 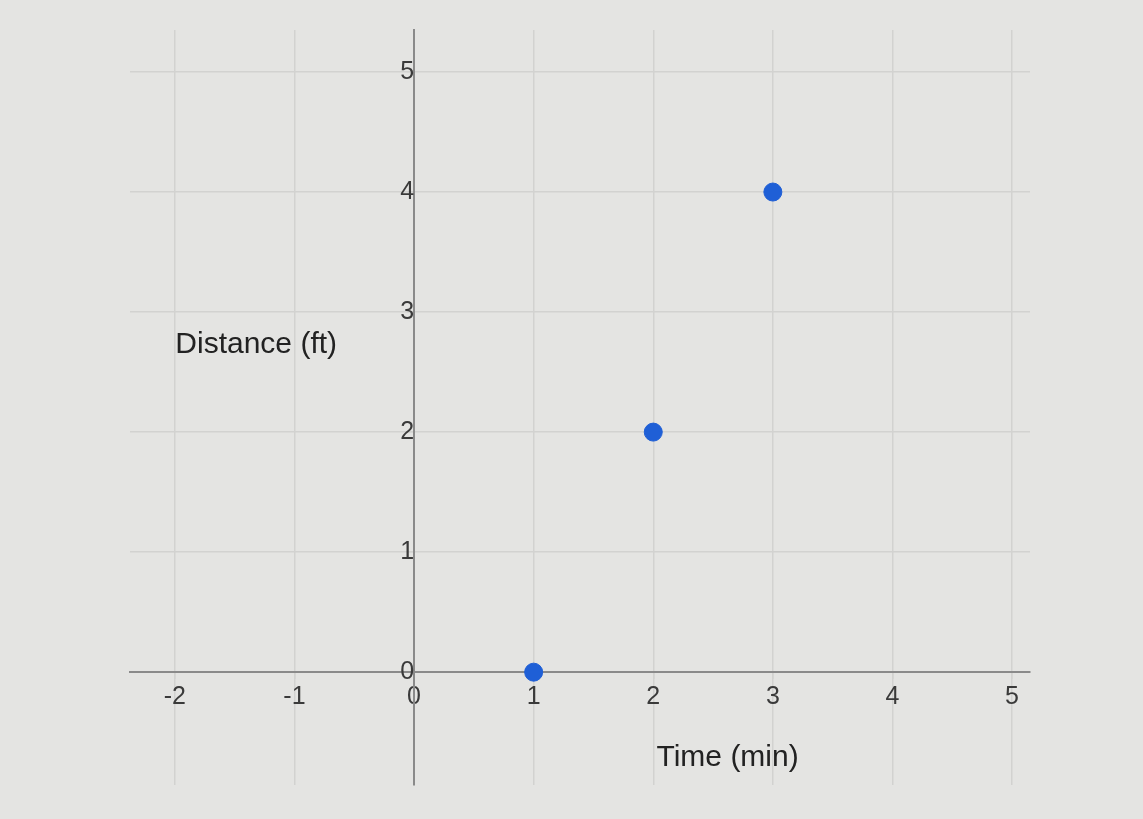 I want to click on x-axis-title: Time (min), so click(x=727, y=756).